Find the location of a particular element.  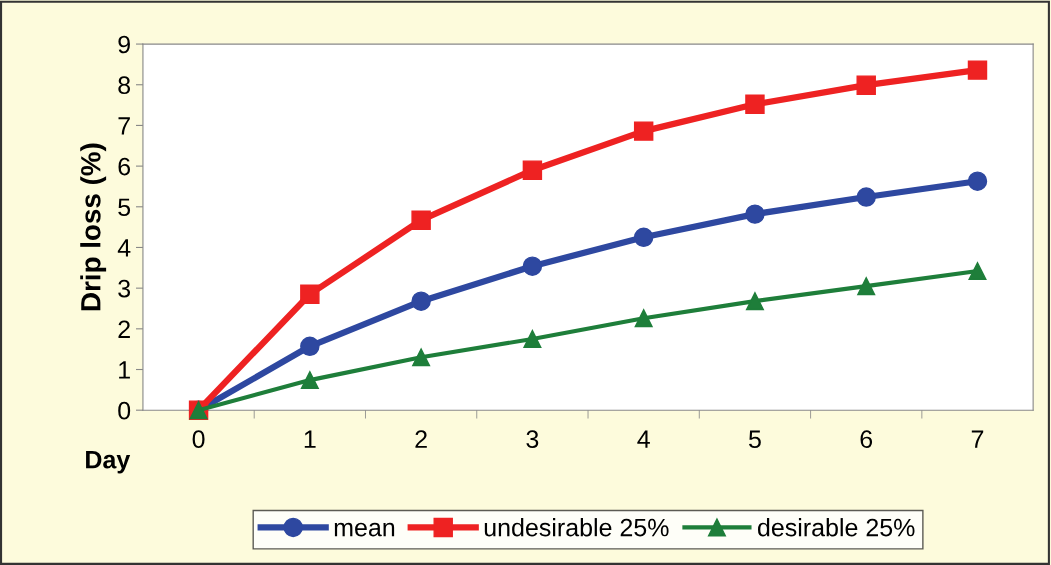

y-tick-label: 2 is located at coordinates (124, 329).